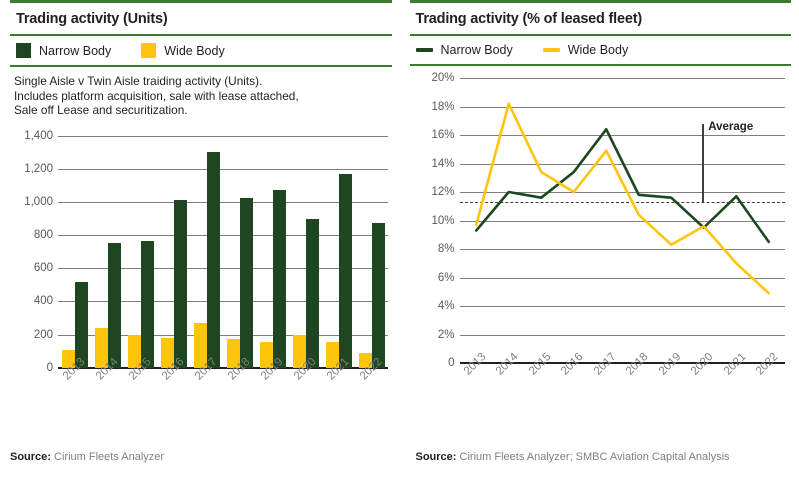 The image size is (799, 477). I want to click on right-panel-title: Trading activity (% of leased fleet), so click(529, 19).